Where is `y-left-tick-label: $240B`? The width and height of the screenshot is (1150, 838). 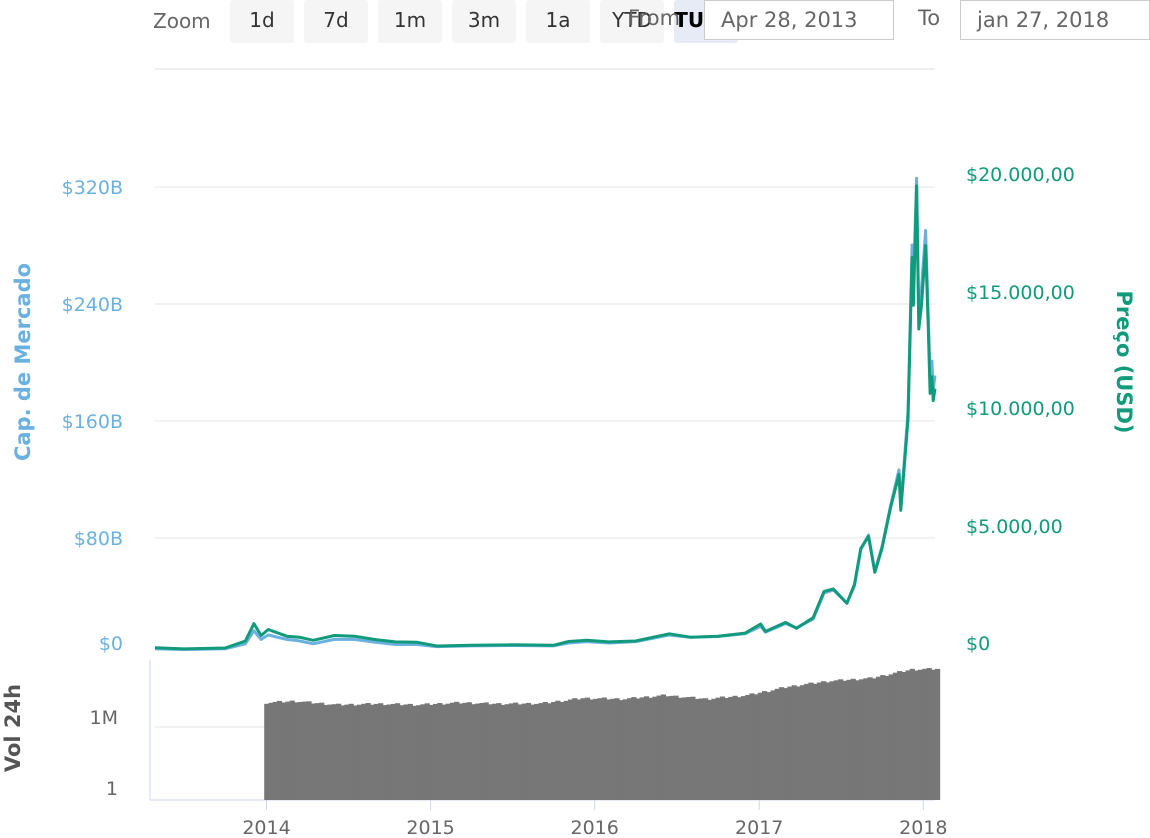
y-left-tick-label: $240B is located at coordinates (92, 305).